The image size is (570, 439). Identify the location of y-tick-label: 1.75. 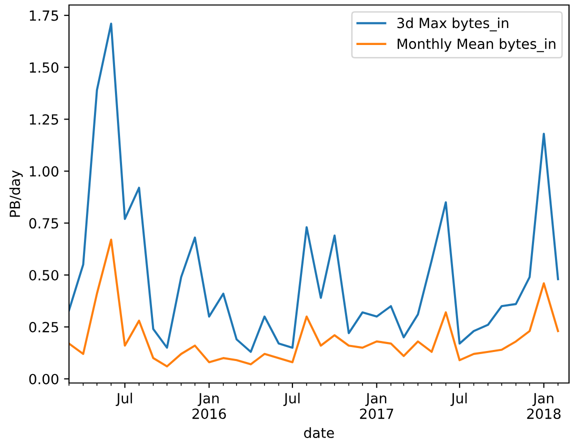
(44, 15).